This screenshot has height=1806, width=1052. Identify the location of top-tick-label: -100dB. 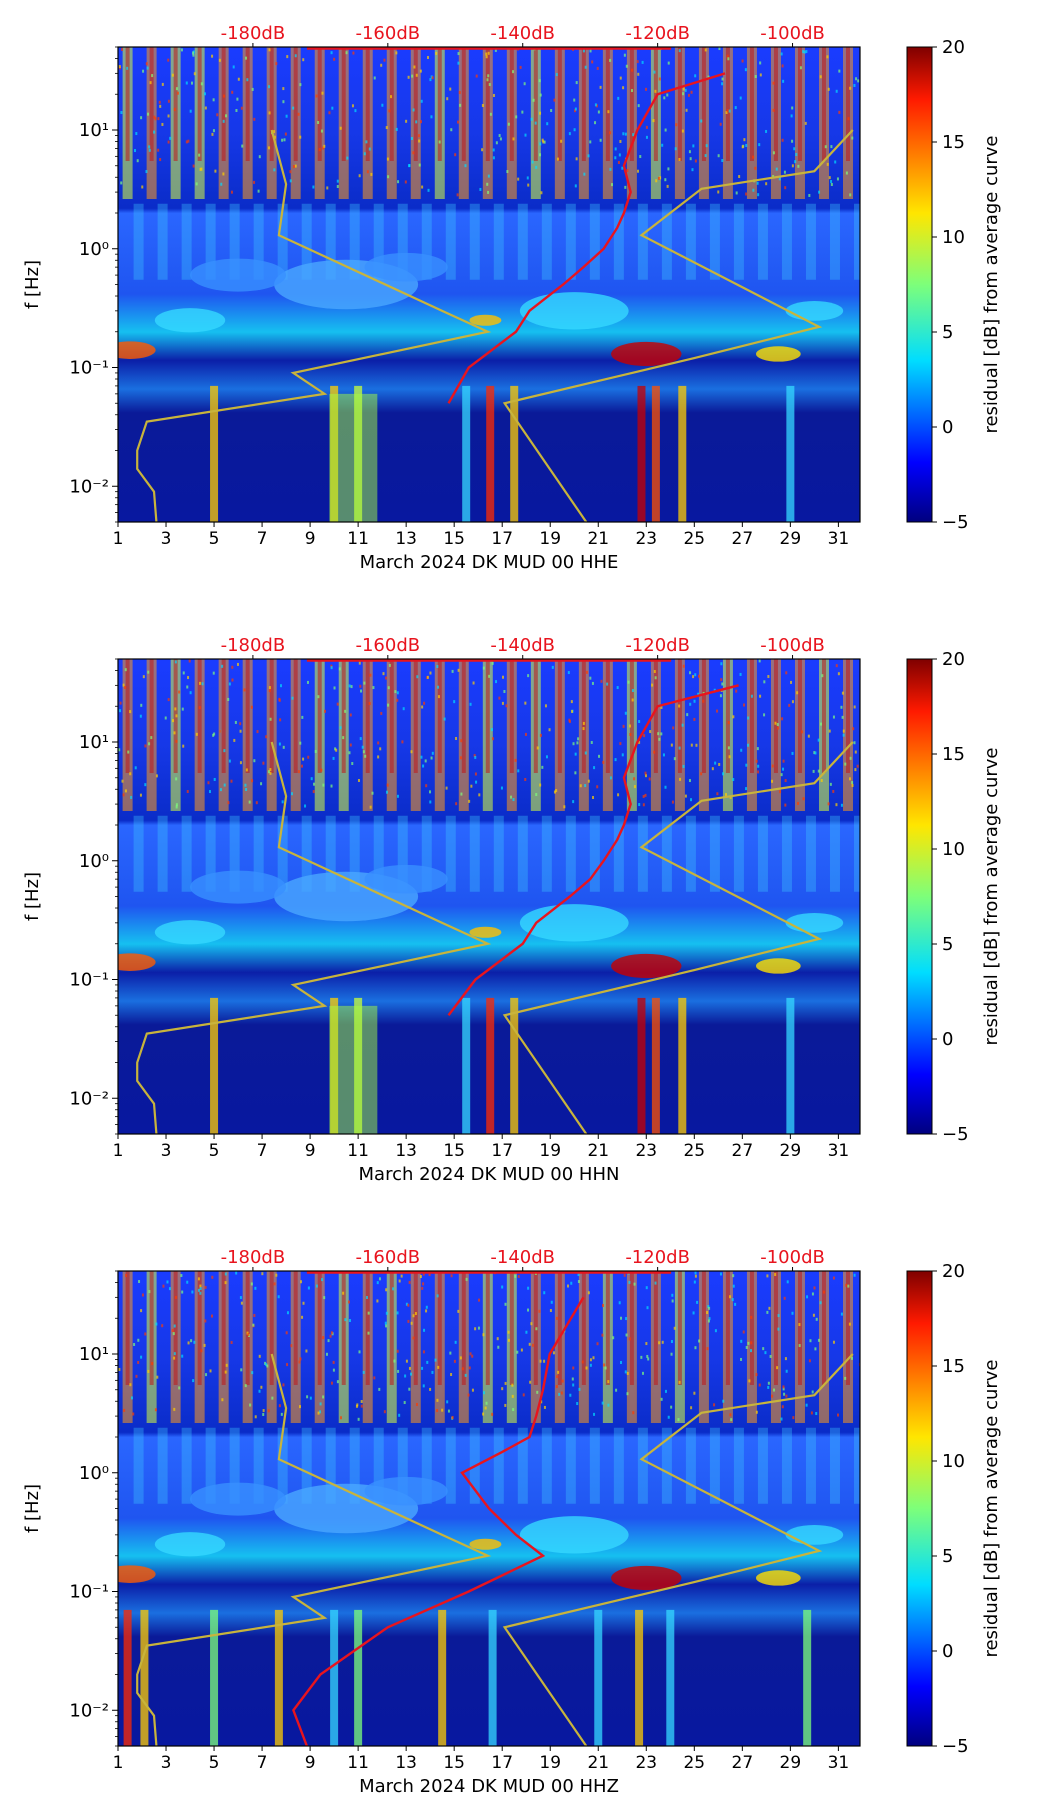
(792, 1257).